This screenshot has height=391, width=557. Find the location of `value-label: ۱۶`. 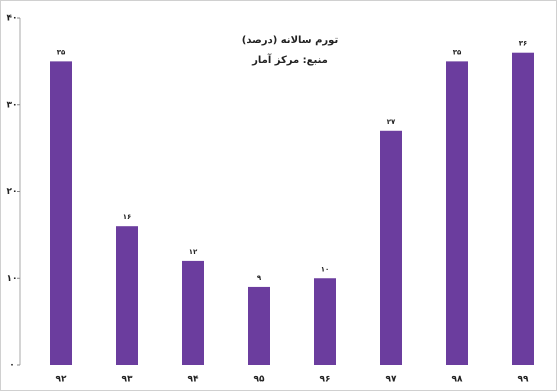

value-label: ۱۶ is located at coordinates (127, 217).